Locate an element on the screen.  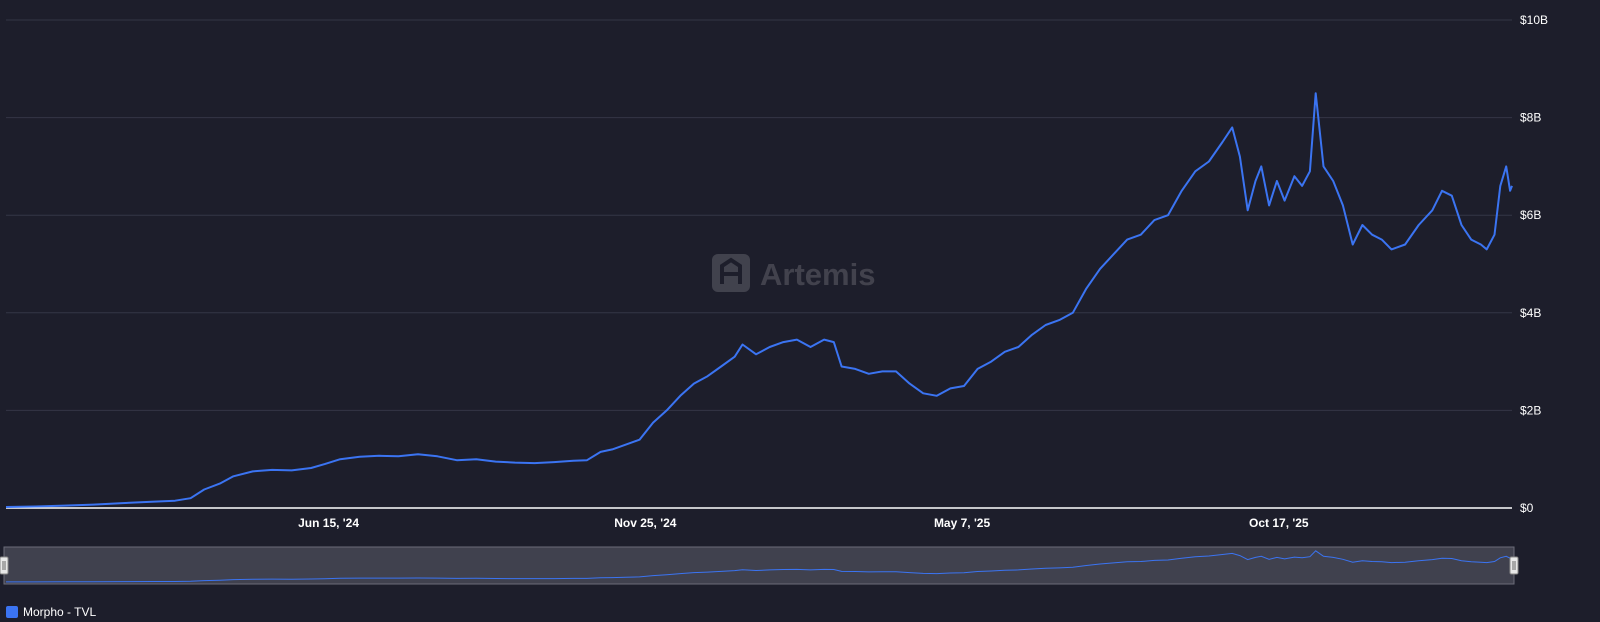
navigator is located at coordinates (759, 565).